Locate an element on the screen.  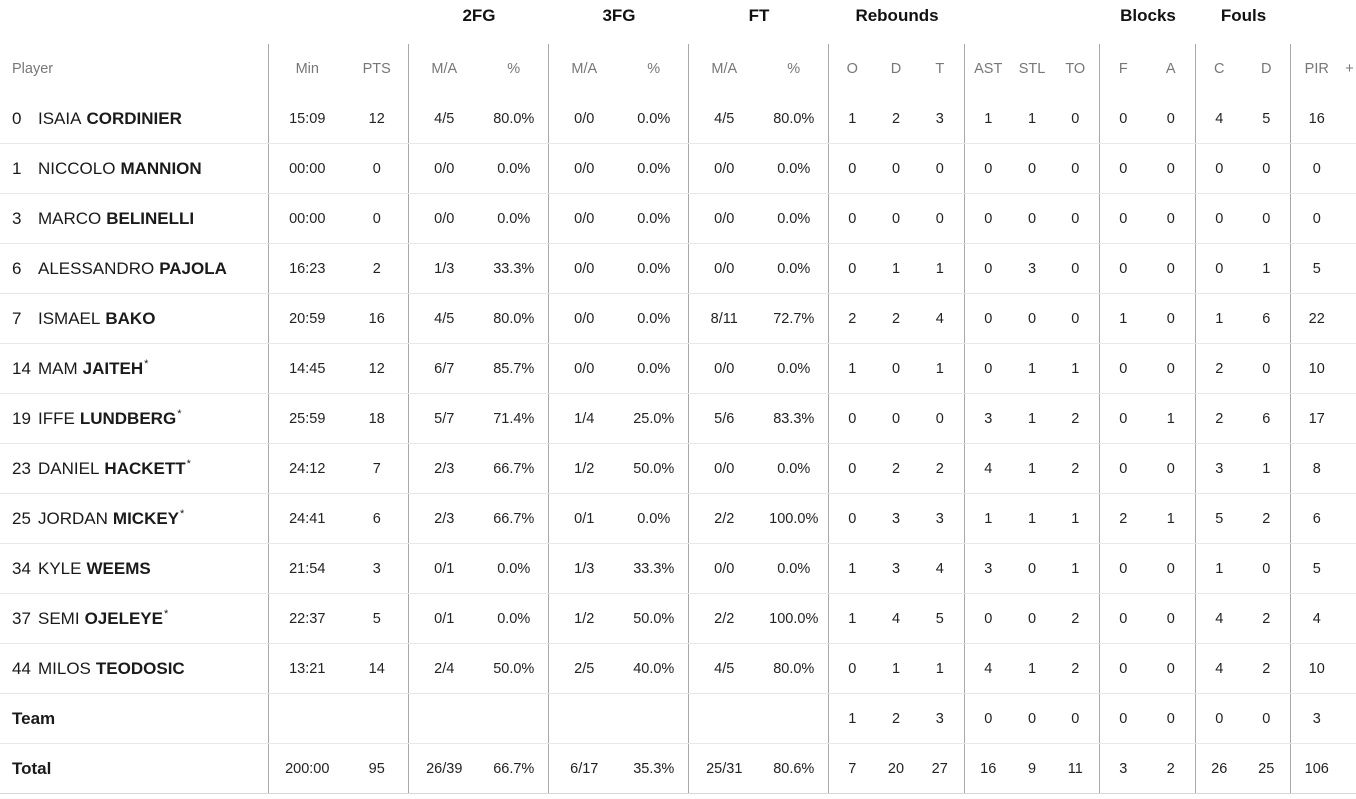
cell-ft-ma: 25/31 is located at coordinates (723, 768).